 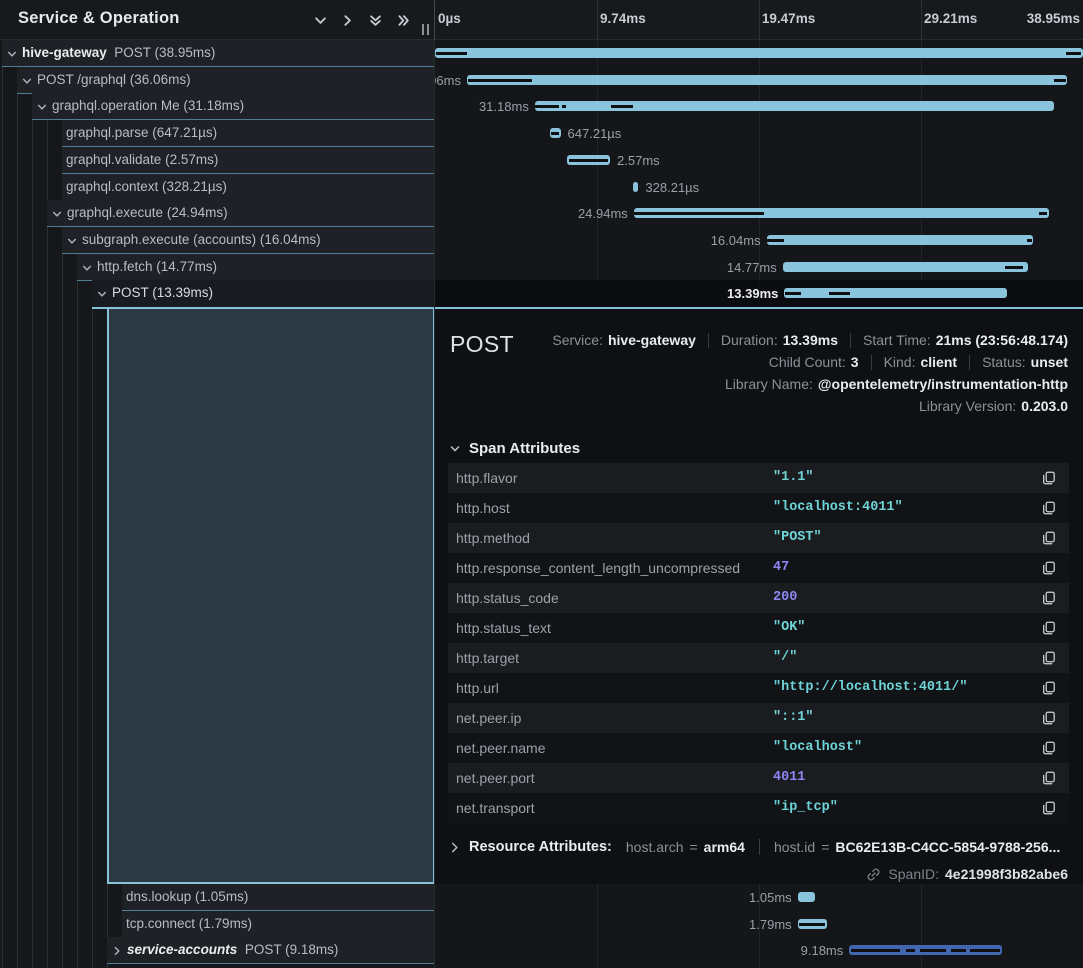 I want to click on attribute-key: http.target, so click(x=488, y=658).